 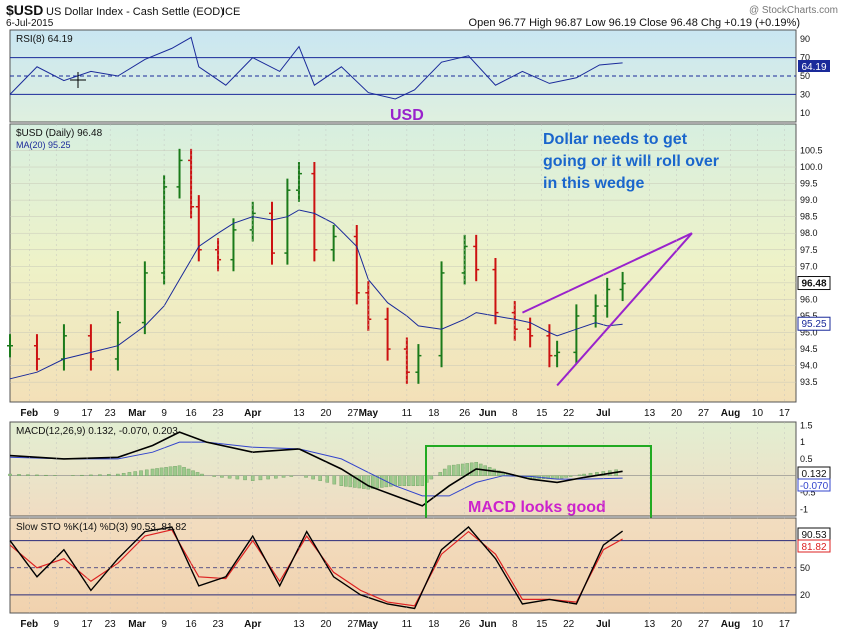 What do you see at coordinates (316, 68) in the screenshot?
I see `rsi-line` at bounding box center [316, 68].